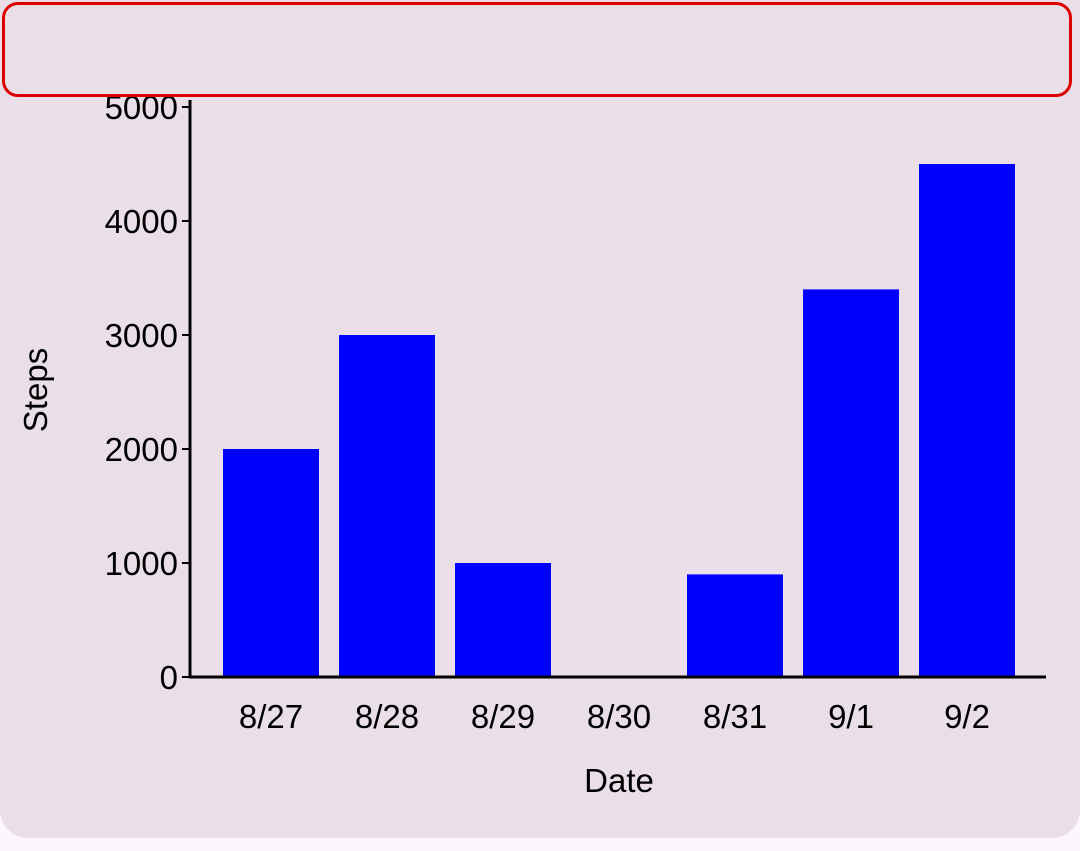 The width and height of the screenshot is (1080, 851). What do you see at coordinates (735, 716) in the screenshot?
I see `x-tick-label: 8/31` at bounding box center [735, 716].